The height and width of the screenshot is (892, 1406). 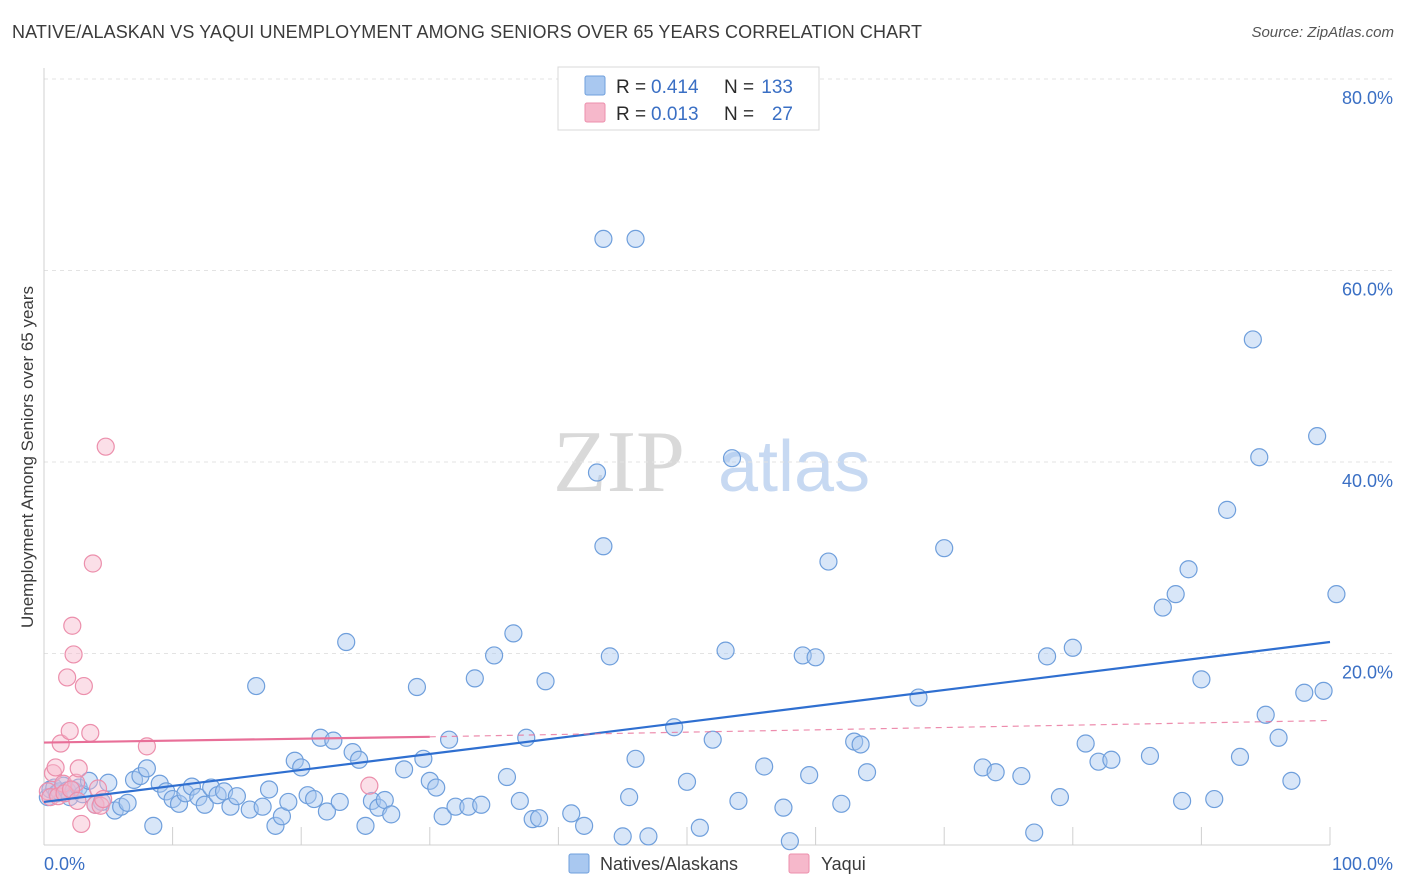 What do you see at coordinates (1322, 32) in the screenshot?
I see `source-label: Source: ZipAtlas.com` at bounding box center [1322, 32].